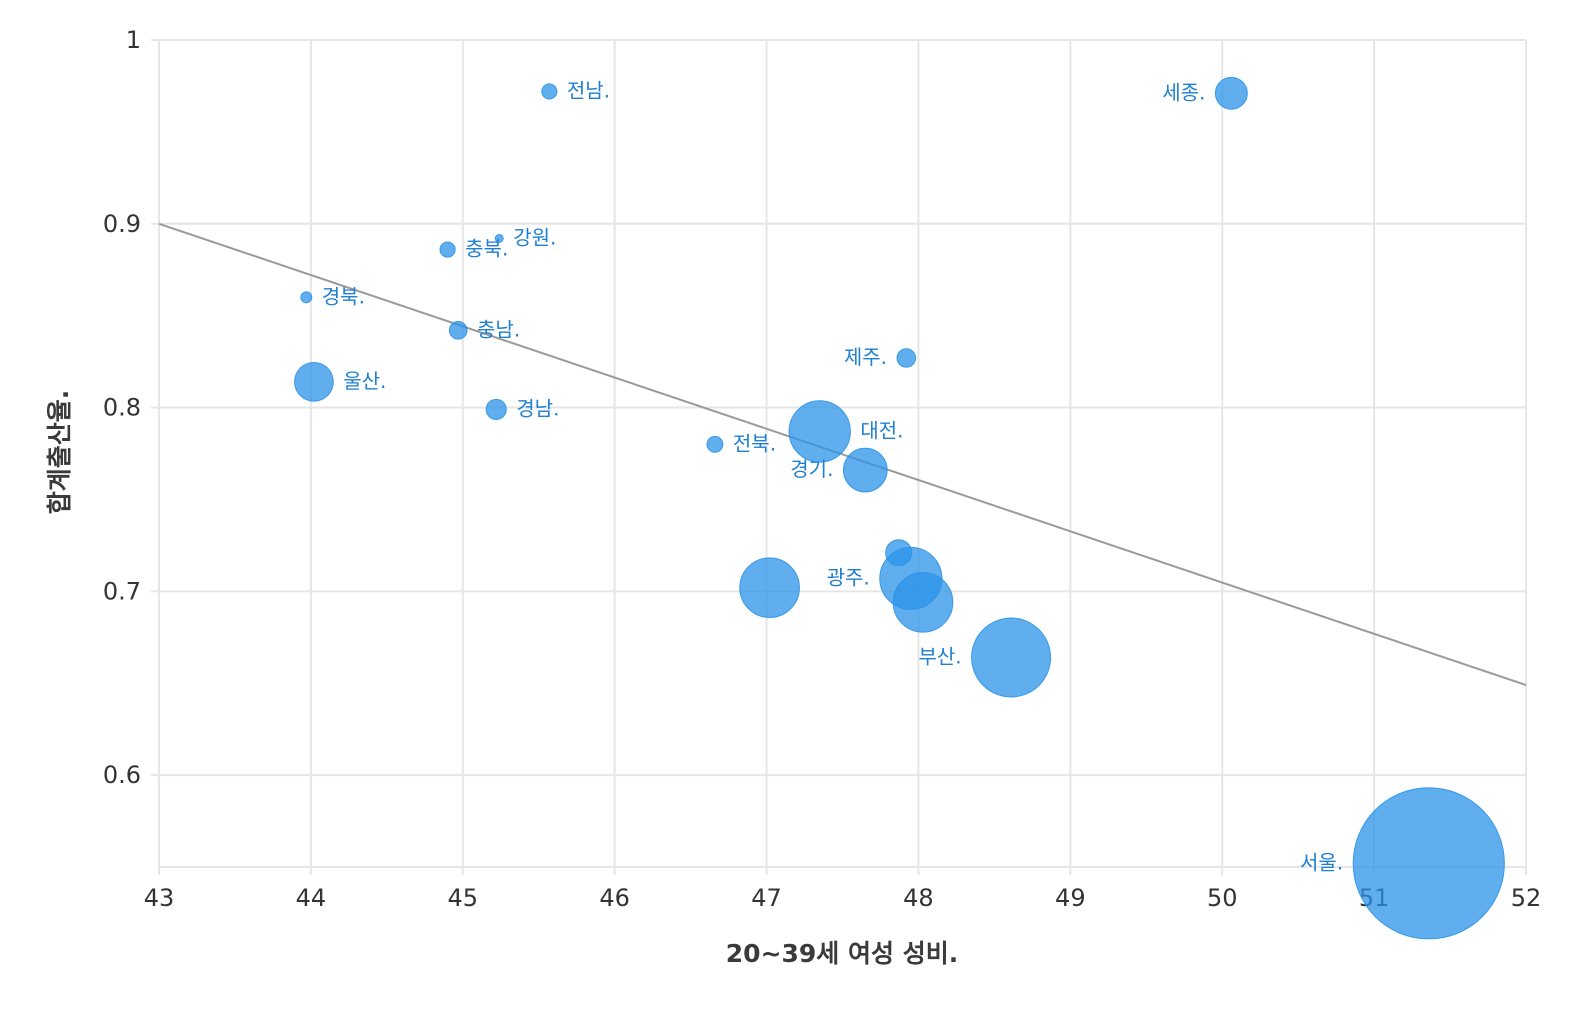 Image resolution: width=1588 pixels, height=1024 pixels. Describe the element at coordinates (537, 408) in the screenshot. I see `bubble-label: 경남.` at that location.